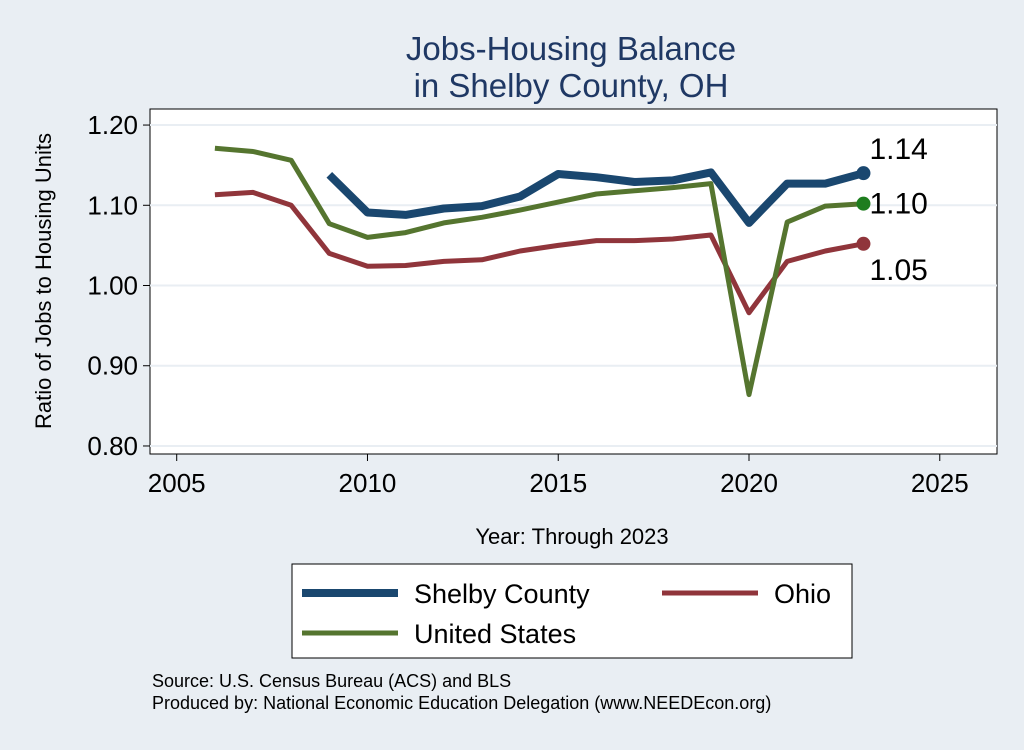 This screenshot has width=1024, height=750. Describe the element at coordinates (571, 85) in the screenshot. I see `chart-title-line-2: in Shelby County, OH` at that location.